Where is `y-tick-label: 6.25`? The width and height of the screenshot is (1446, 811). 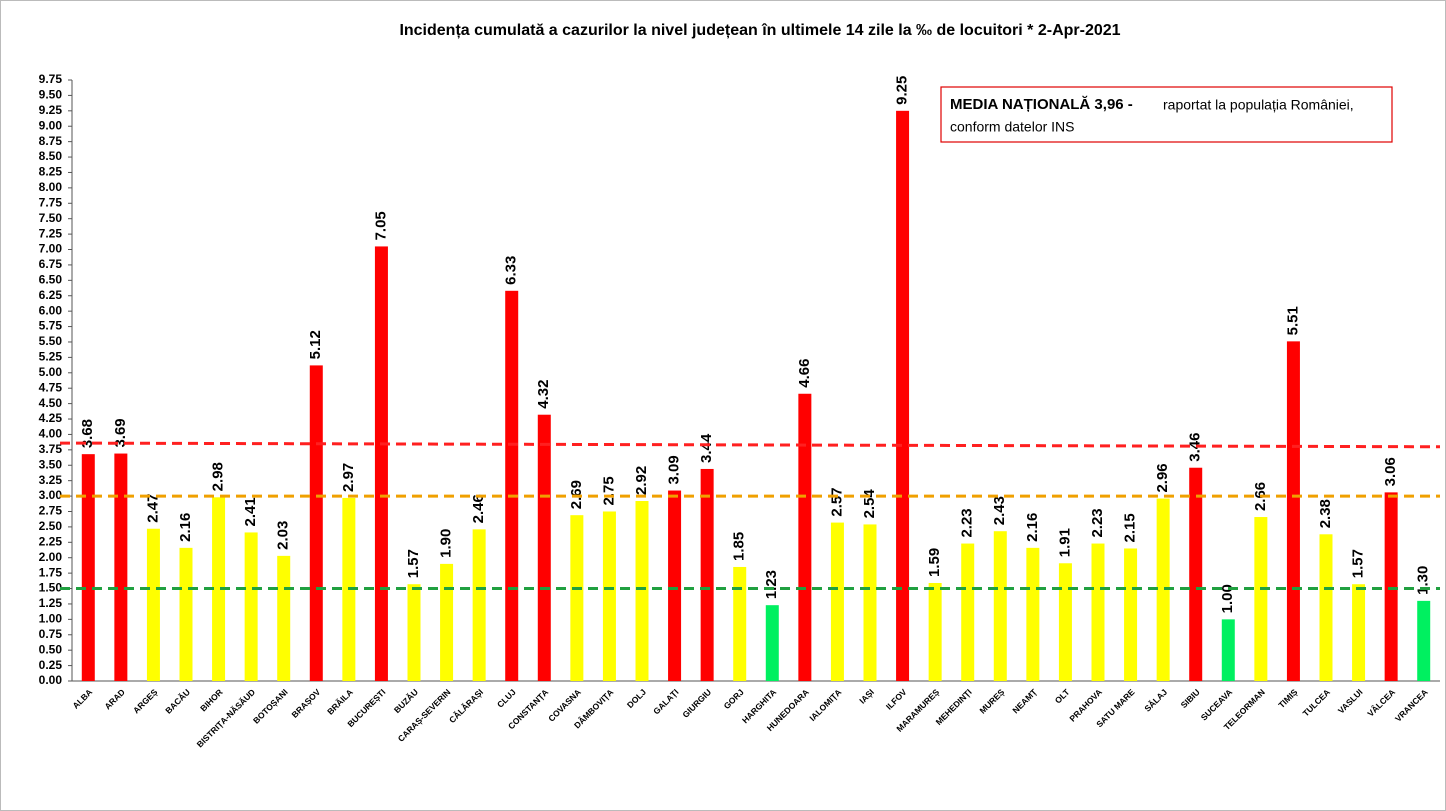
y-tick-label: 6.25 is located at coordinates (51, 295).